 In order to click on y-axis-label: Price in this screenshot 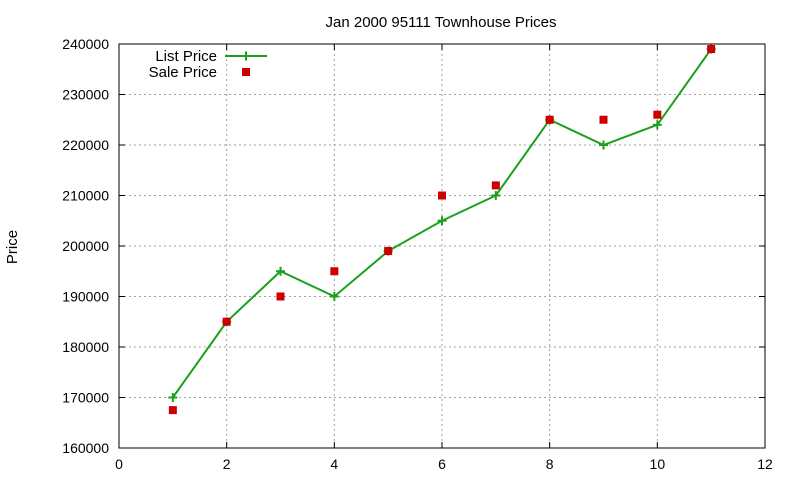, I will do `click(12, 247)`.